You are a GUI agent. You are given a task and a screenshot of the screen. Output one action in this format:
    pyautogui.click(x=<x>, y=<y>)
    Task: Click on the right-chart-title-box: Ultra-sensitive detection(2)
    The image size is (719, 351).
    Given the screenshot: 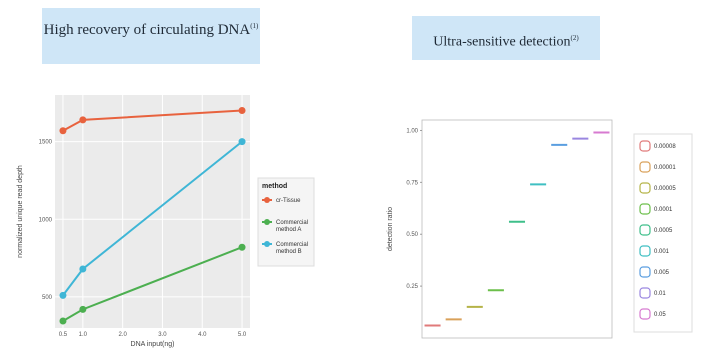 What is the action you would take?
    pyautogui.click(x=506, y=38)
    